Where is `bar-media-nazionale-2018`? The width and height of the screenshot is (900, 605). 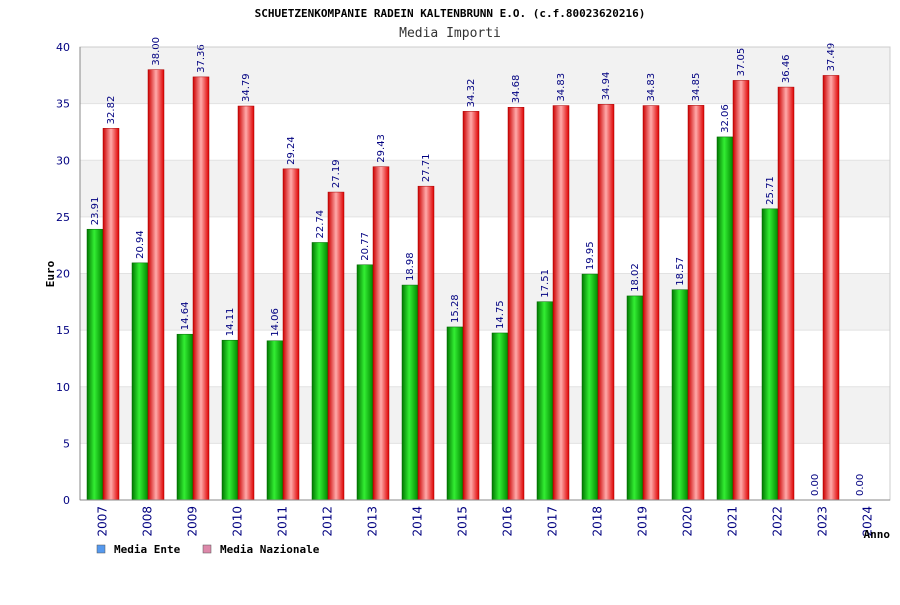
bar-media-nazionale-2018 is located at coordinates (606, 302).